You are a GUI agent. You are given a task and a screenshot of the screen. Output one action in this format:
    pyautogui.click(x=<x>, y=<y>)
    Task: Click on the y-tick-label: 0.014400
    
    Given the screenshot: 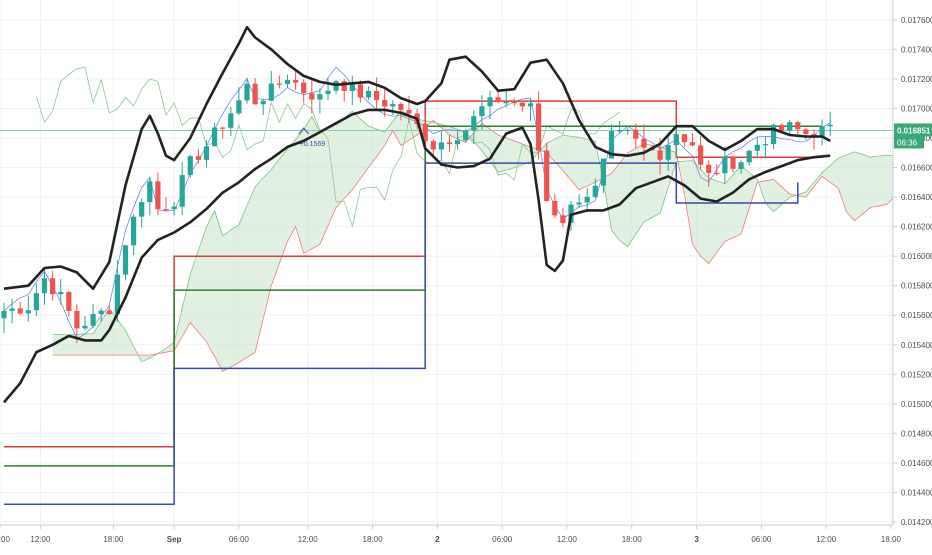 What is the action you would take?
    pyautogui.click(x=916, y=493)
    